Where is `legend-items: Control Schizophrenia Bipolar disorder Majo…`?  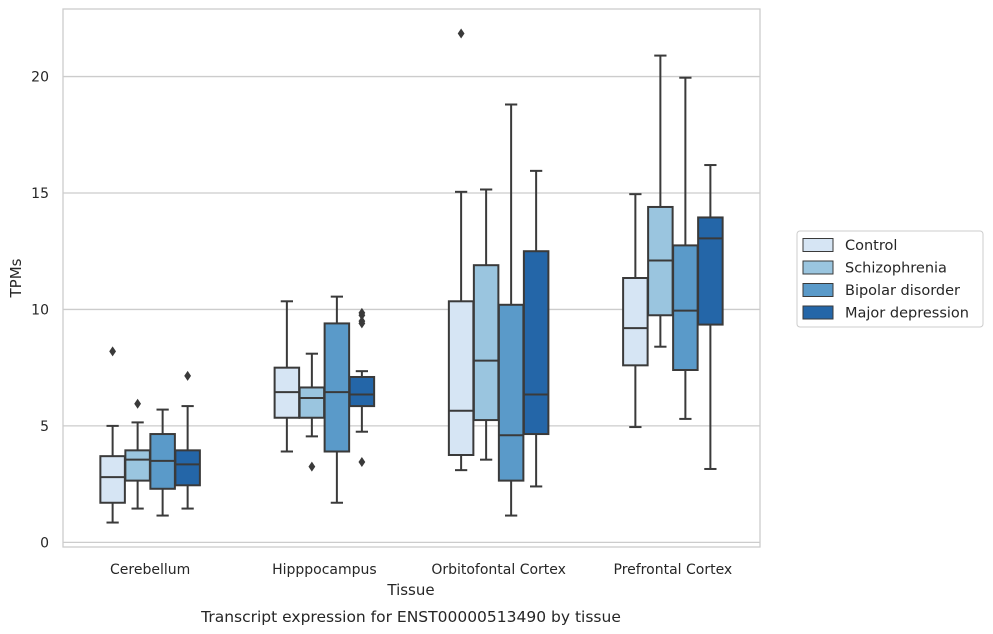 legend-items: Control Schizophrenia Bipolar disorder Majo… is located at coordinates (885, 280).